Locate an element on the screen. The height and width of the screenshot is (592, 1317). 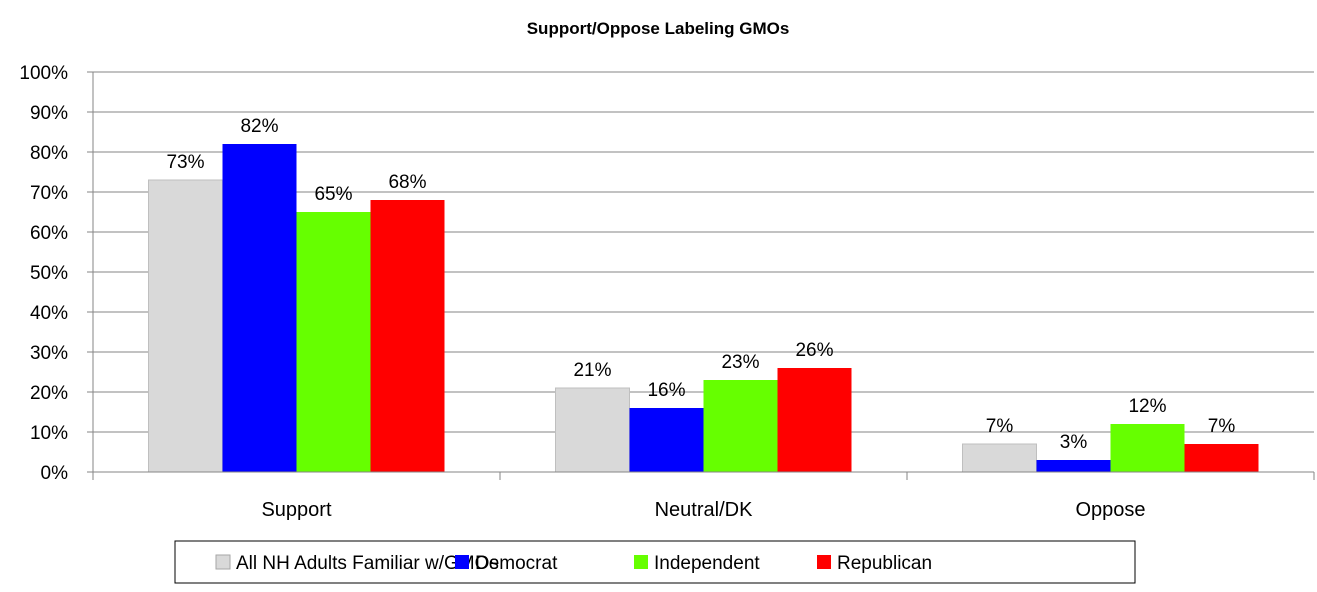
y-axis-ticks: 0% 10% 20% 30% 40% 50% 60% 70% 80% 90% 100% is located at coordinates (56, 273).